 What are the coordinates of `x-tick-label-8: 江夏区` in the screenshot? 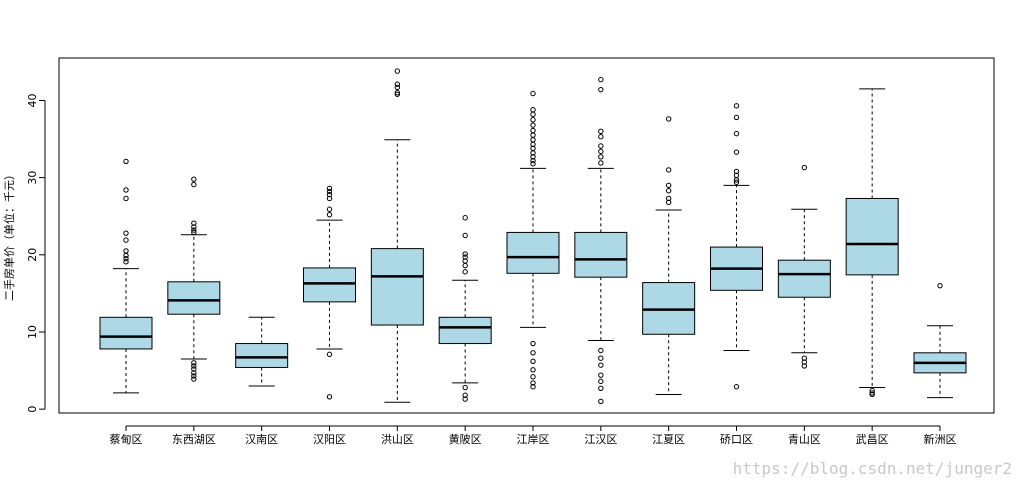 It's located at (668, 439).